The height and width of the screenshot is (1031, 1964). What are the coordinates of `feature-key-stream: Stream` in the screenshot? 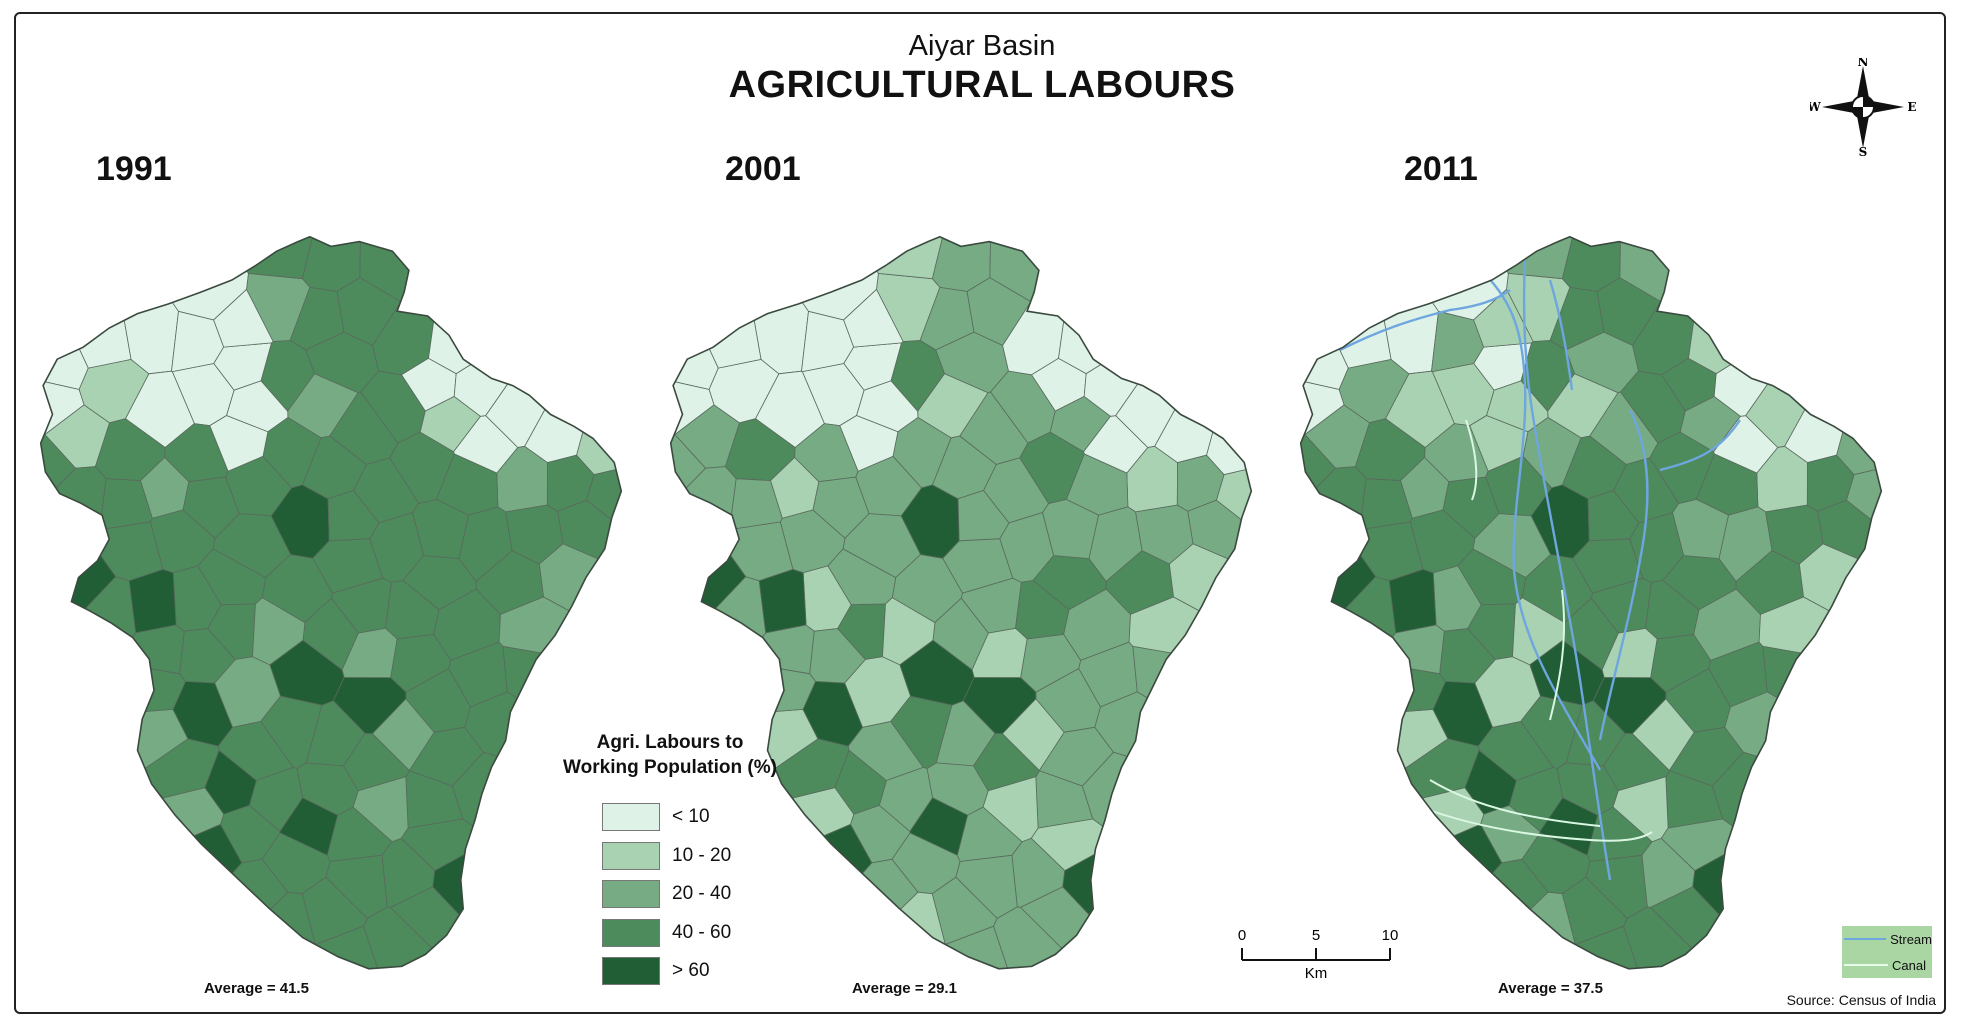 It's located at (1887, 939).